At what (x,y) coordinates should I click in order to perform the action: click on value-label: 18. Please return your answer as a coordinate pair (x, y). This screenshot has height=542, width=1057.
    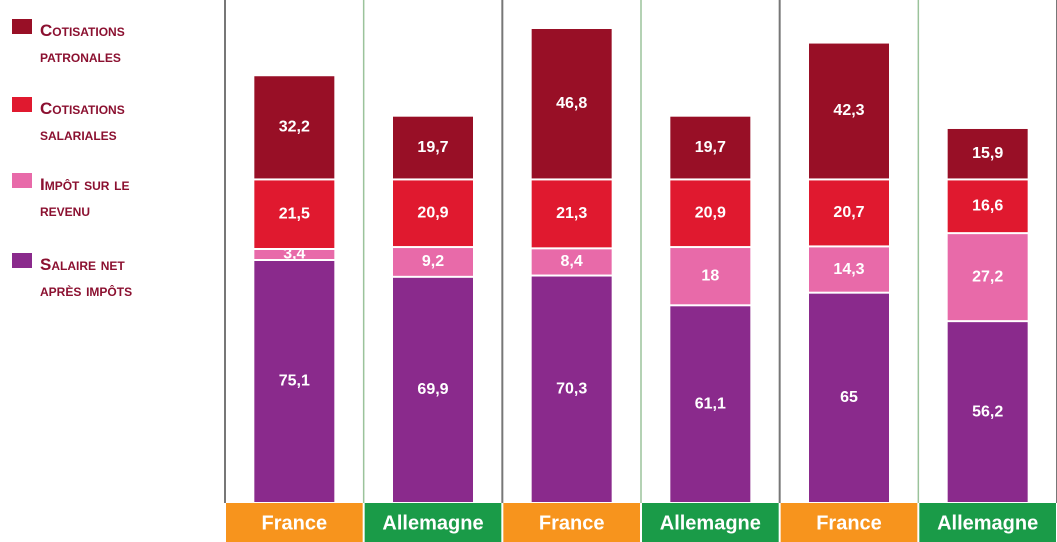
    Looking at the image, I should click on (710, 275).